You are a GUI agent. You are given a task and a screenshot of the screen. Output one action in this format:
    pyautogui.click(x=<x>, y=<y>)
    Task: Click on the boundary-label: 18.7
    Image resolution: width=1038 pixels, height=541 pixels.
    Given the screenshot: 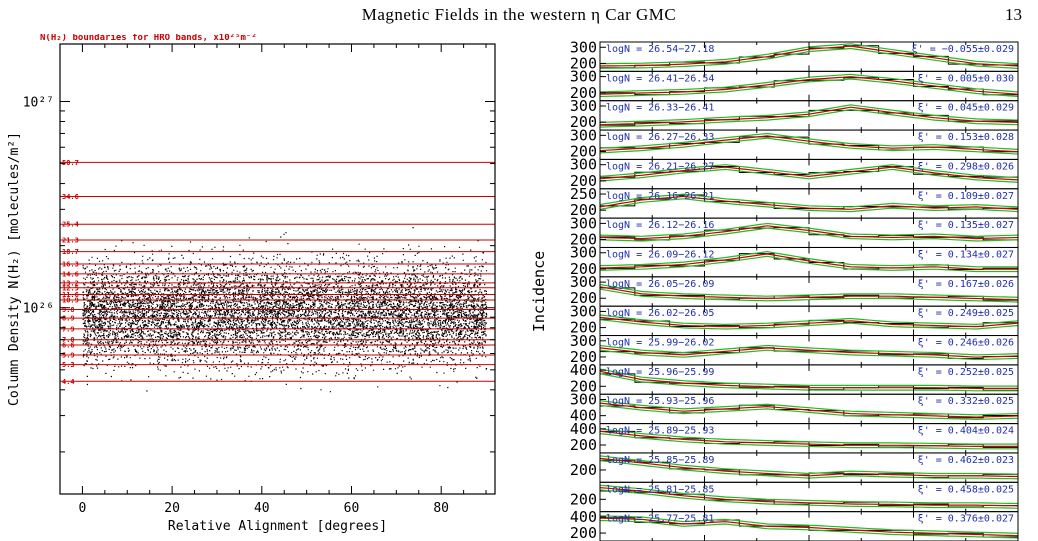 What is the action you would take?
    pyautogui.click(x=70, y=252)
    